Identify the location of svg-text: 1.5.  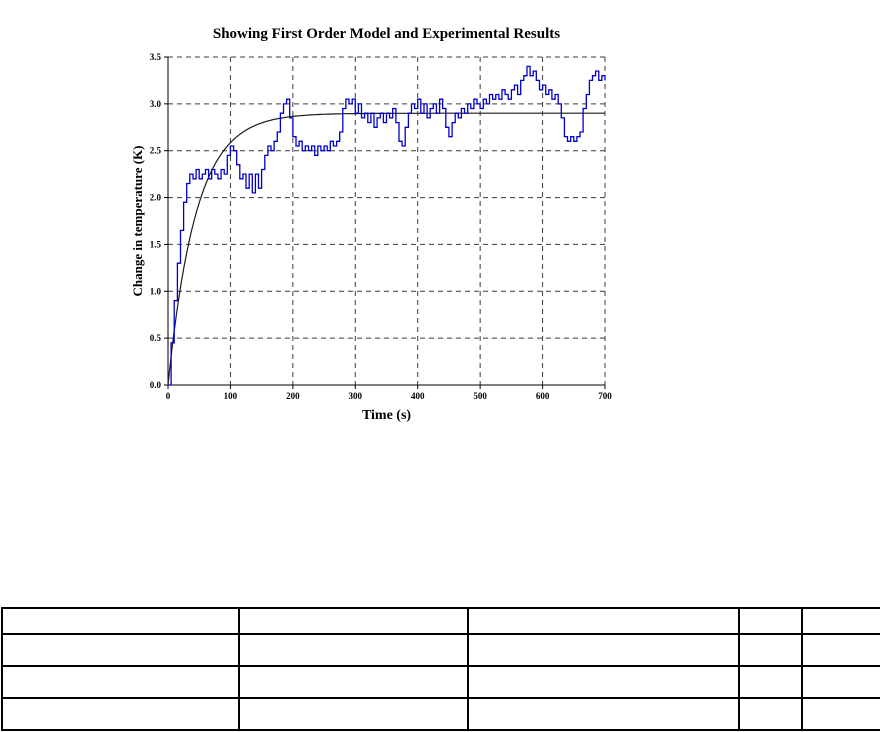
(156, 244).